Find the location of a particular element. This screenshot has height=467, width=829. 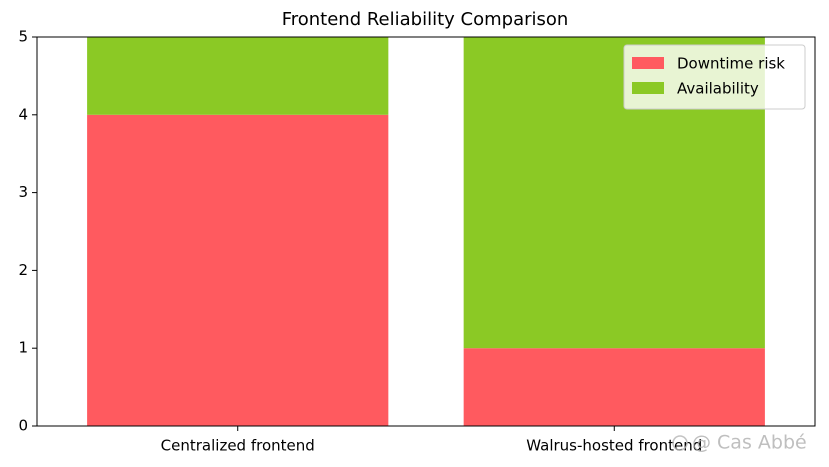

x-tick-label: Centralized frontend is located at coordinates (238, 446).